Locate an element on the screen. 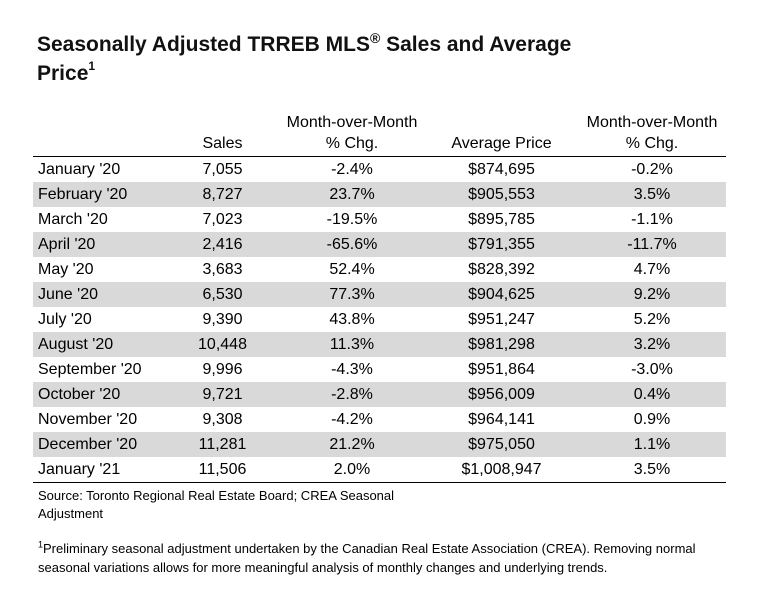 The height and width of the screenshot is (607, 764). header-average-price: Average Price is located at coordinates (501, 133).